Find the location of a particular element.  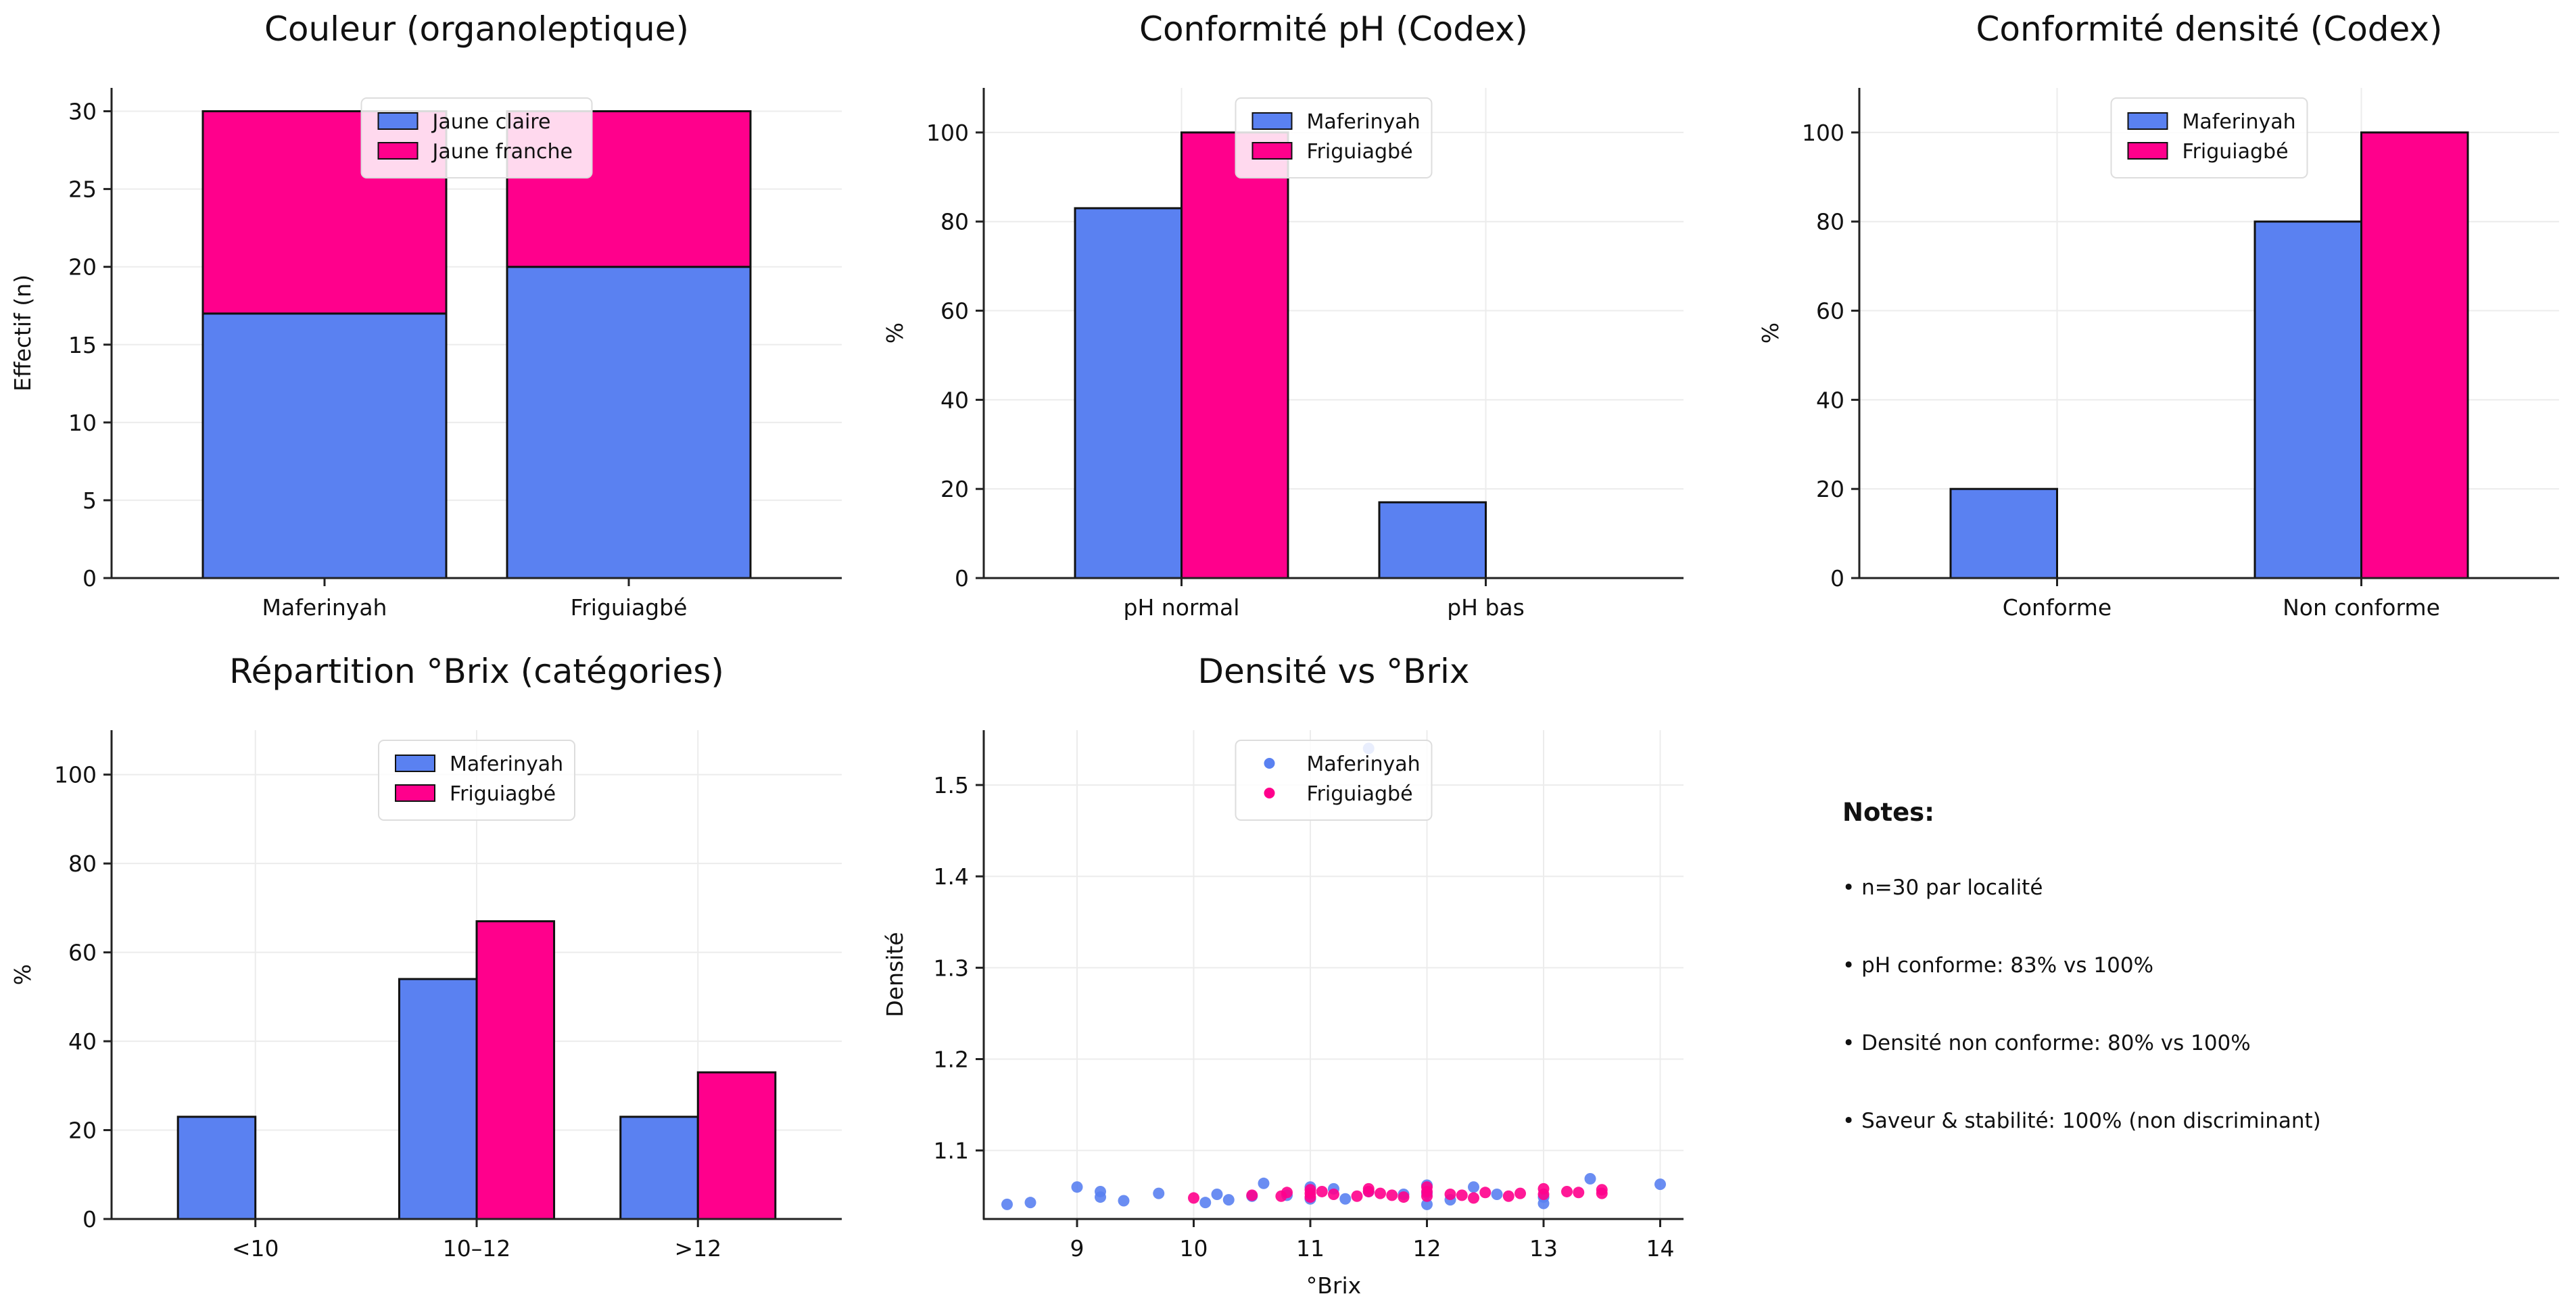

densite-xtick-label: Non conforme is located at coordinates (2361, 608).